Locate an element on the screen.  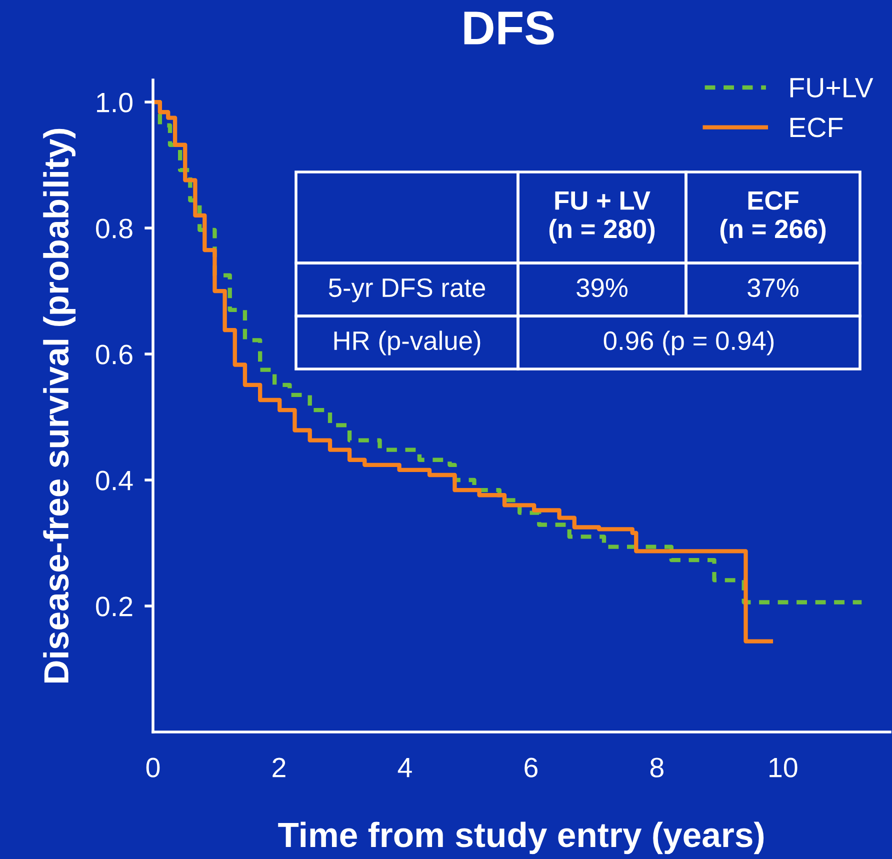
chart-title: DFS is located at coordinates (509, 28).